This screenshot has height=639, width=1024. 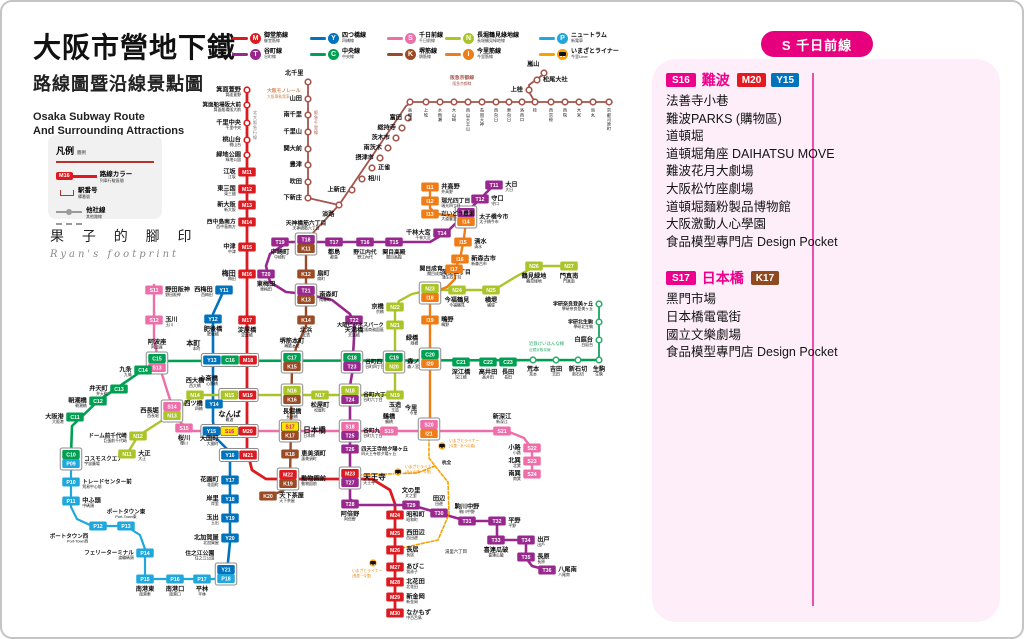 I want to click on map-label: 北浜, so click(x=306, y=330).